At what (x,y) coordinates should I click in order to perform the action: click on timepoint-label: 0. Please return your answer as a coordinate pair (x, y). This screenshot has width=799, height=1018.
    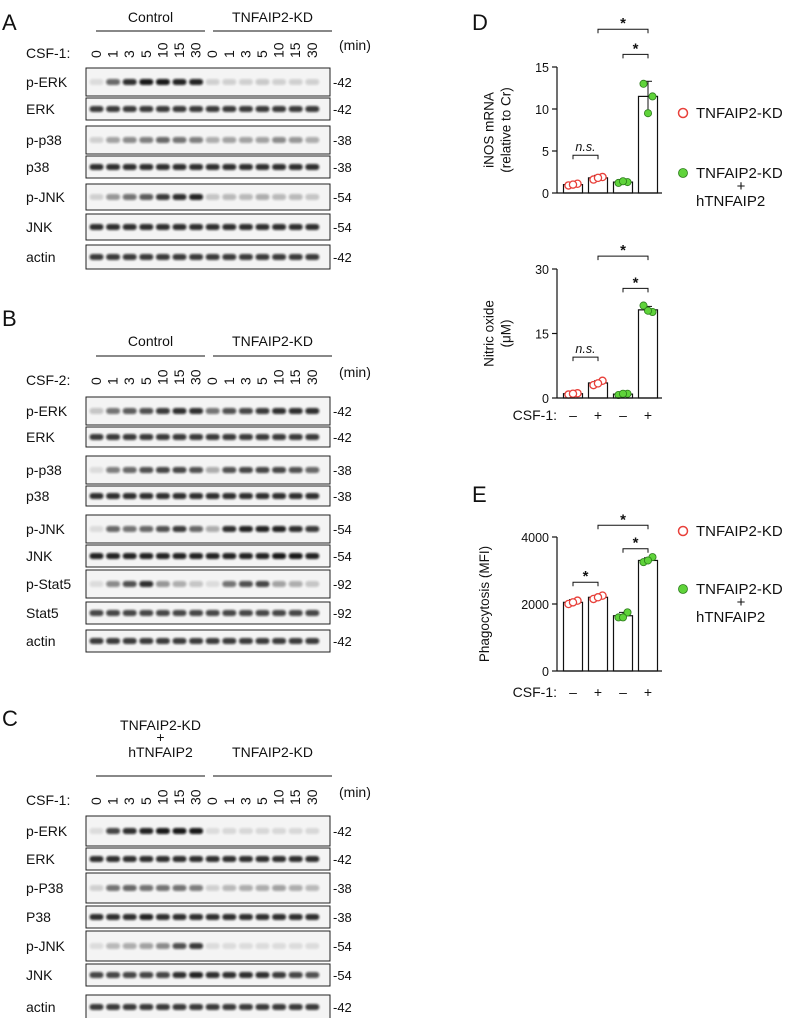
    Looking at the image, I should click on (212, 381).